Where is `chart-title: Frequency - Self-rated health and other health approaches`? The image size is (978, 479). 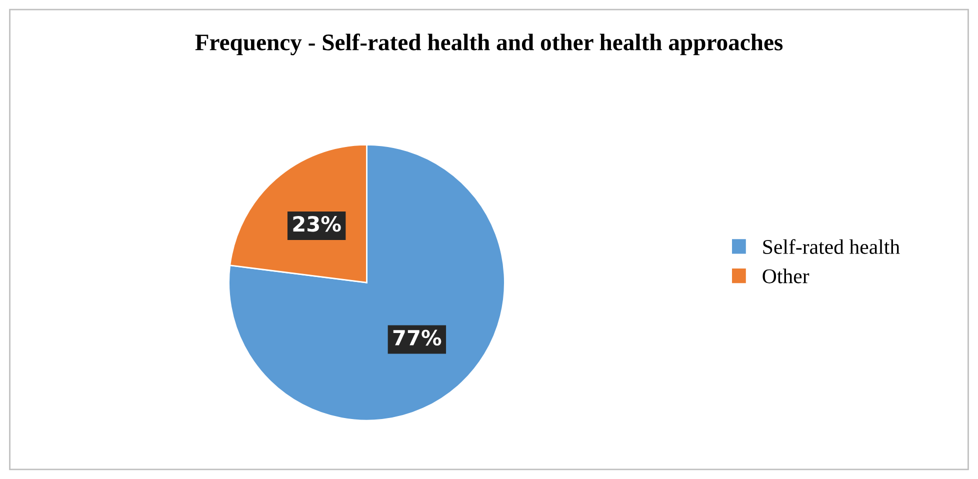
chart-title: Frequency - Self-rated health and other health approaches is located at coordinates (489, 45).